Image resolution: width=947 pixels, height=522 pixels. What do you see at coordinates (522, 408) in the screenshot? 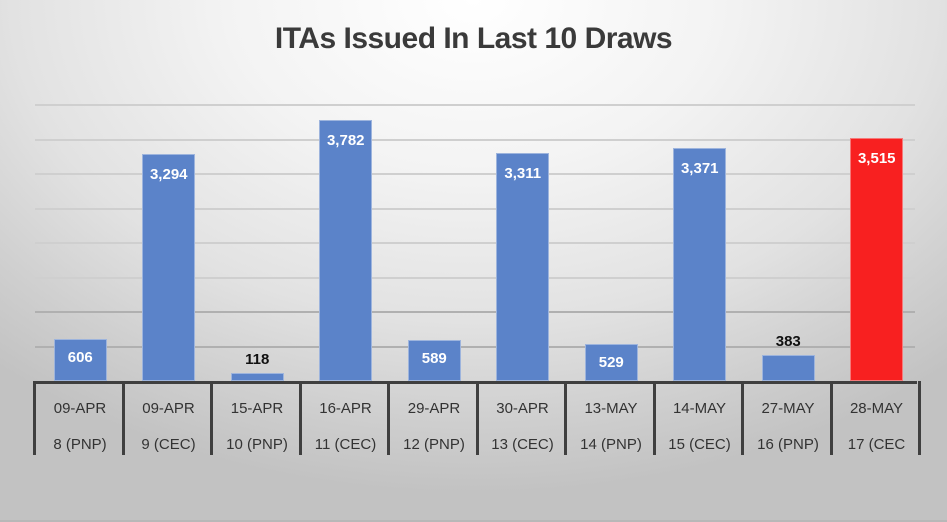
I see `category-date: 30-APR` at bounding box center [522, 408].